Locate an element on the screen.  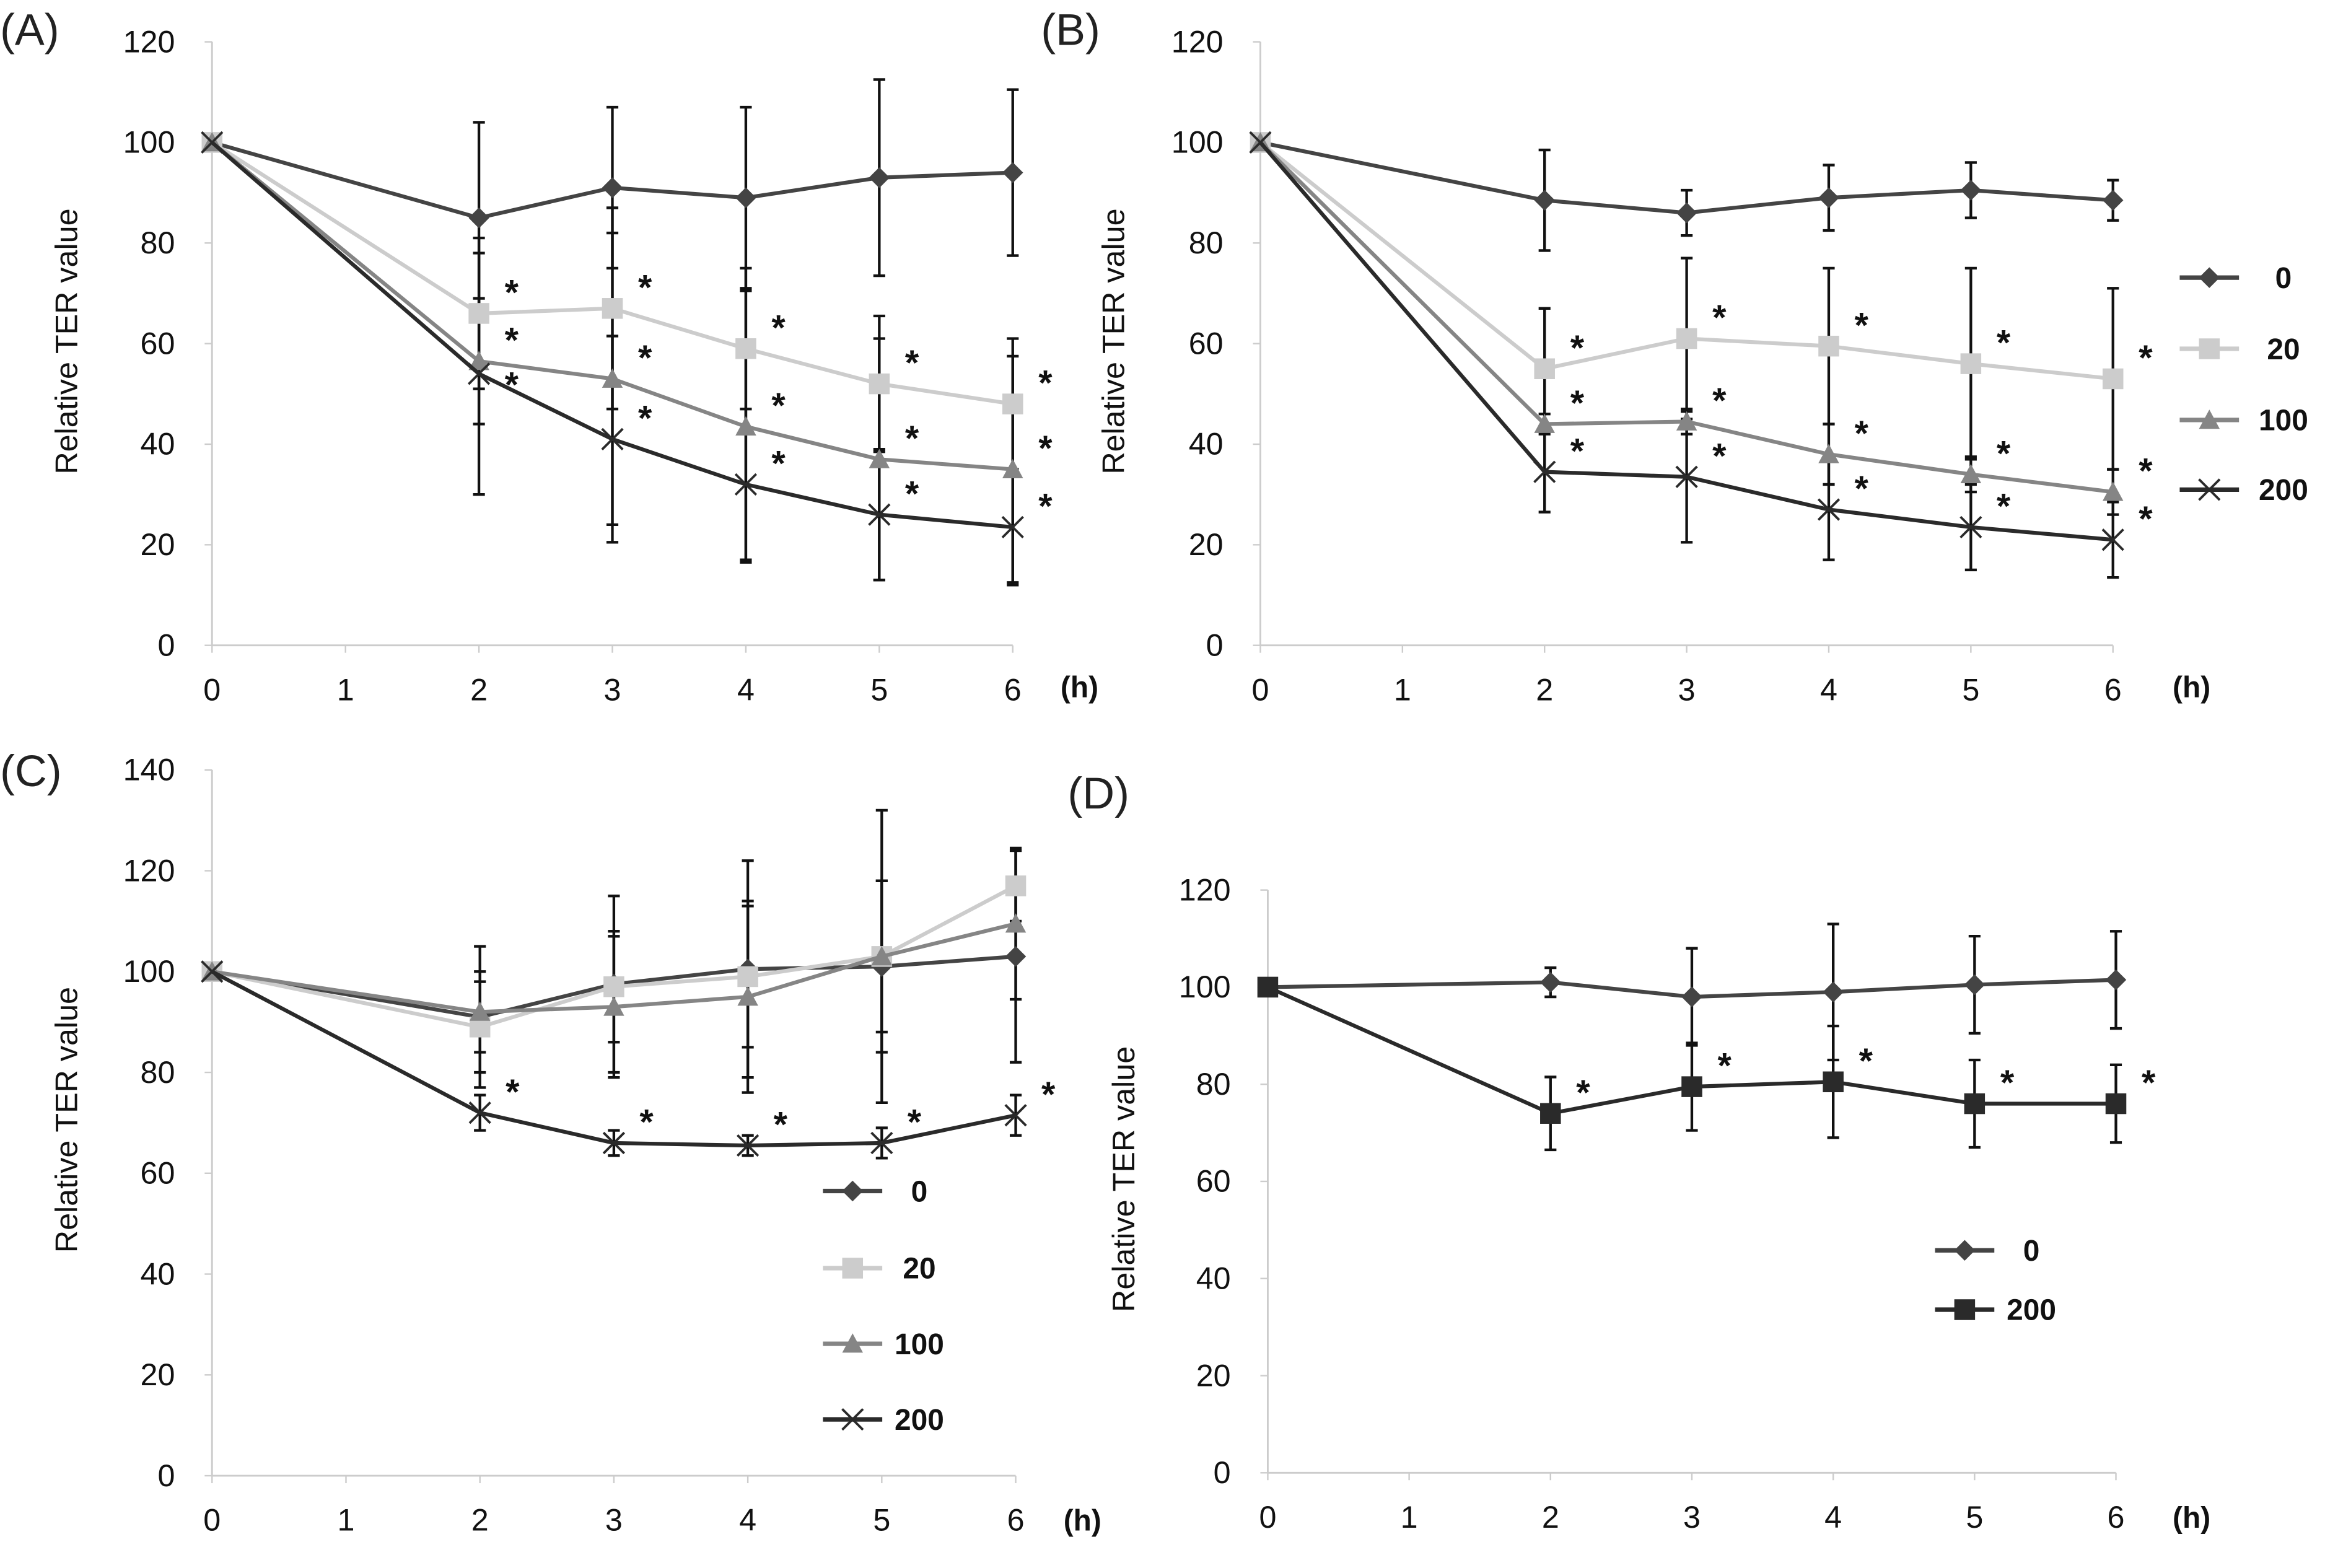
panel-label: (A) is located at coordinates (29, 30).